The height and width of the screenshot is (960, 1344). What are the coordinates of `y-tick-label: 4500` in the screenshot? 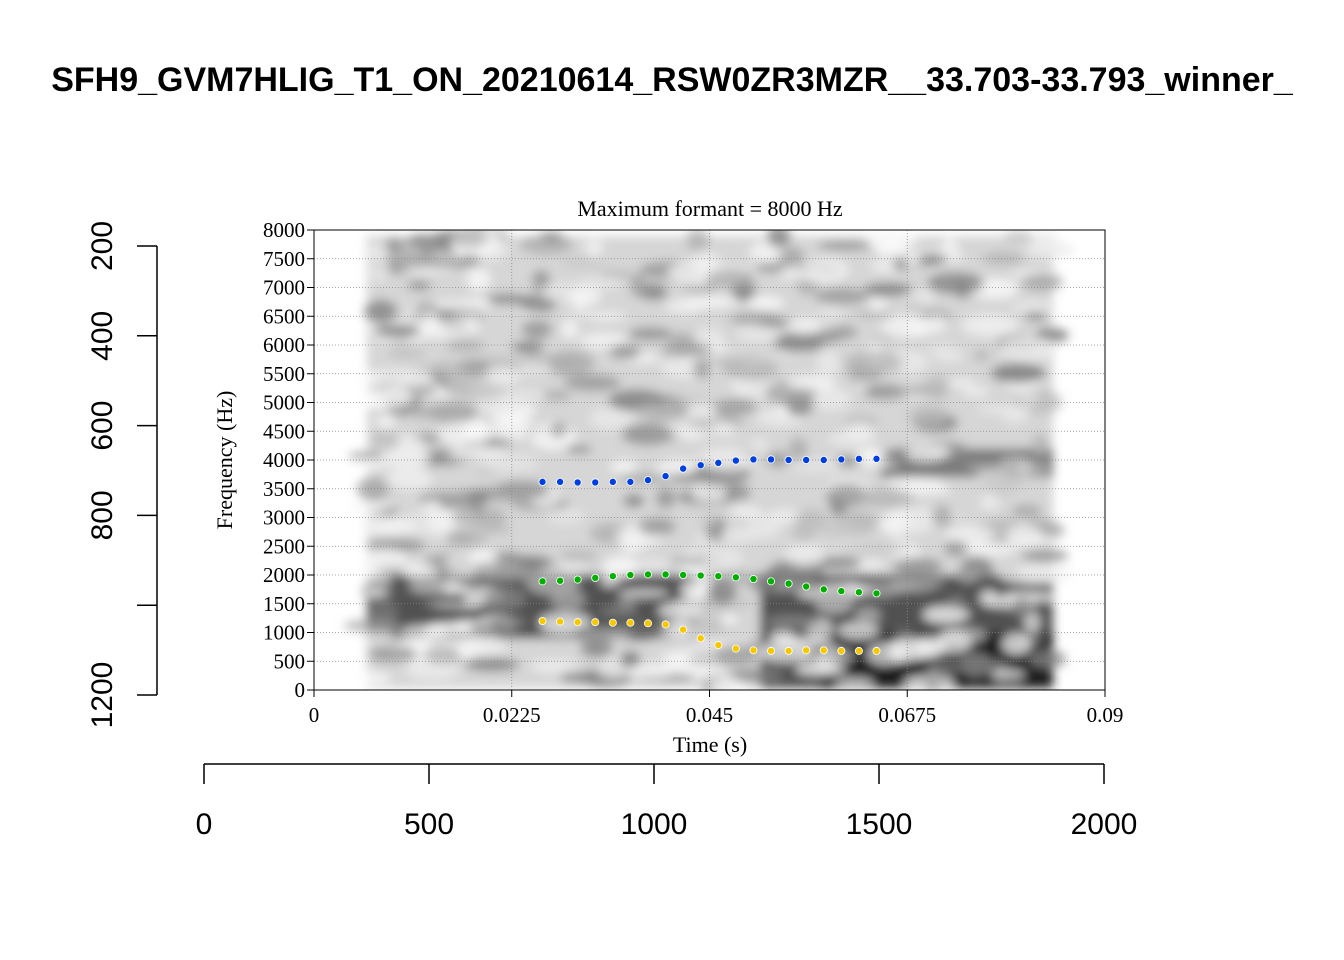 It's located at (284, 431).